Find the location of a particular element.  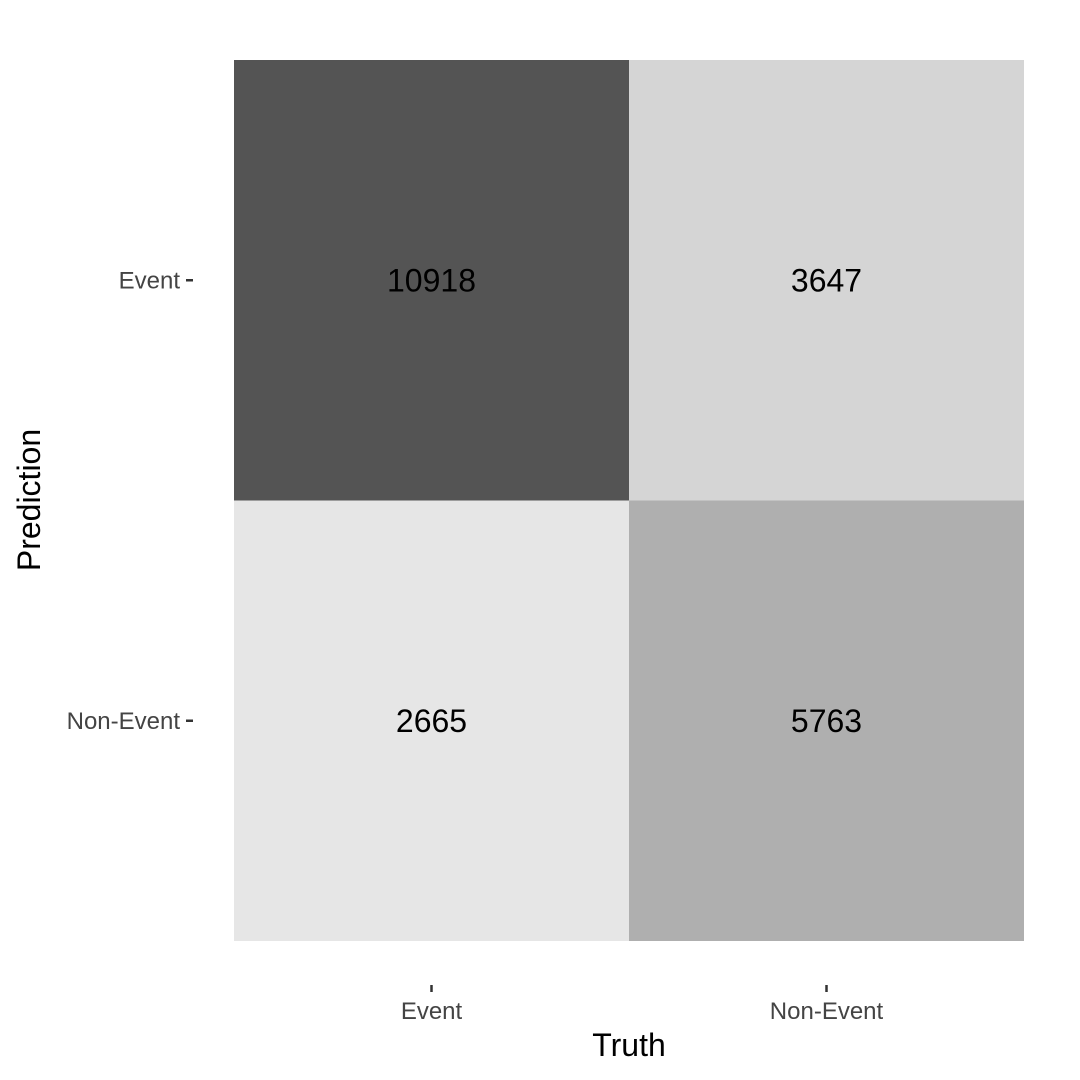

x-axis-ticks: Event Non-Event is located at coordinates (642, 1005).